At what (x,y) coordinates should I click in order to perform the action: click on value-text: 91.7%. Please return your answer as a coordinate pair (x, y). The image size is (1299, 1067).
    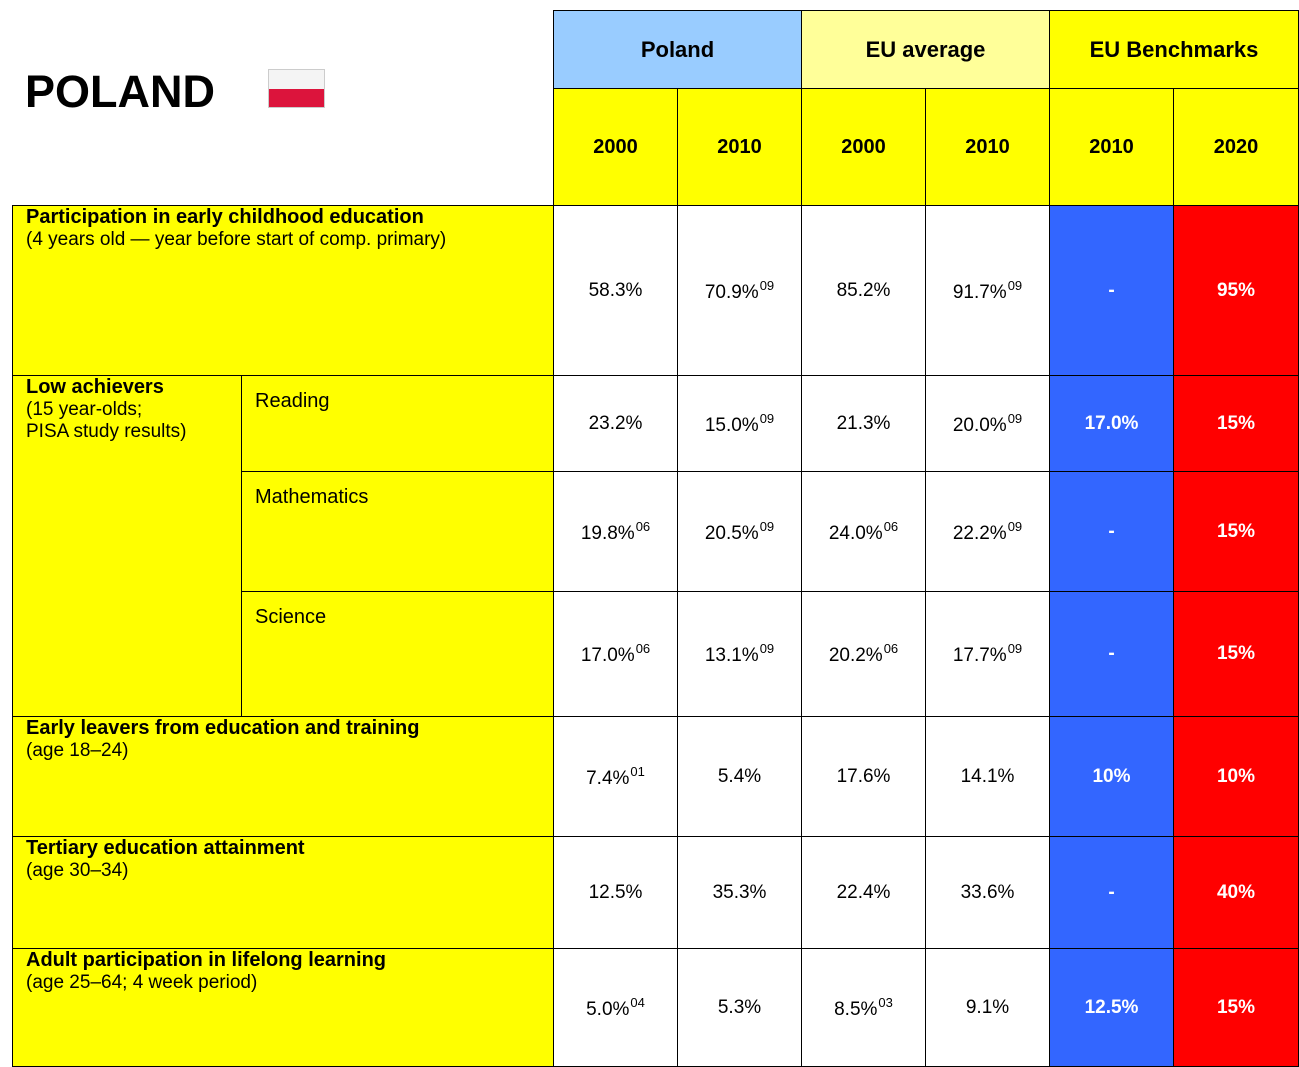
    Looking at the image, I should click on (979, 292).